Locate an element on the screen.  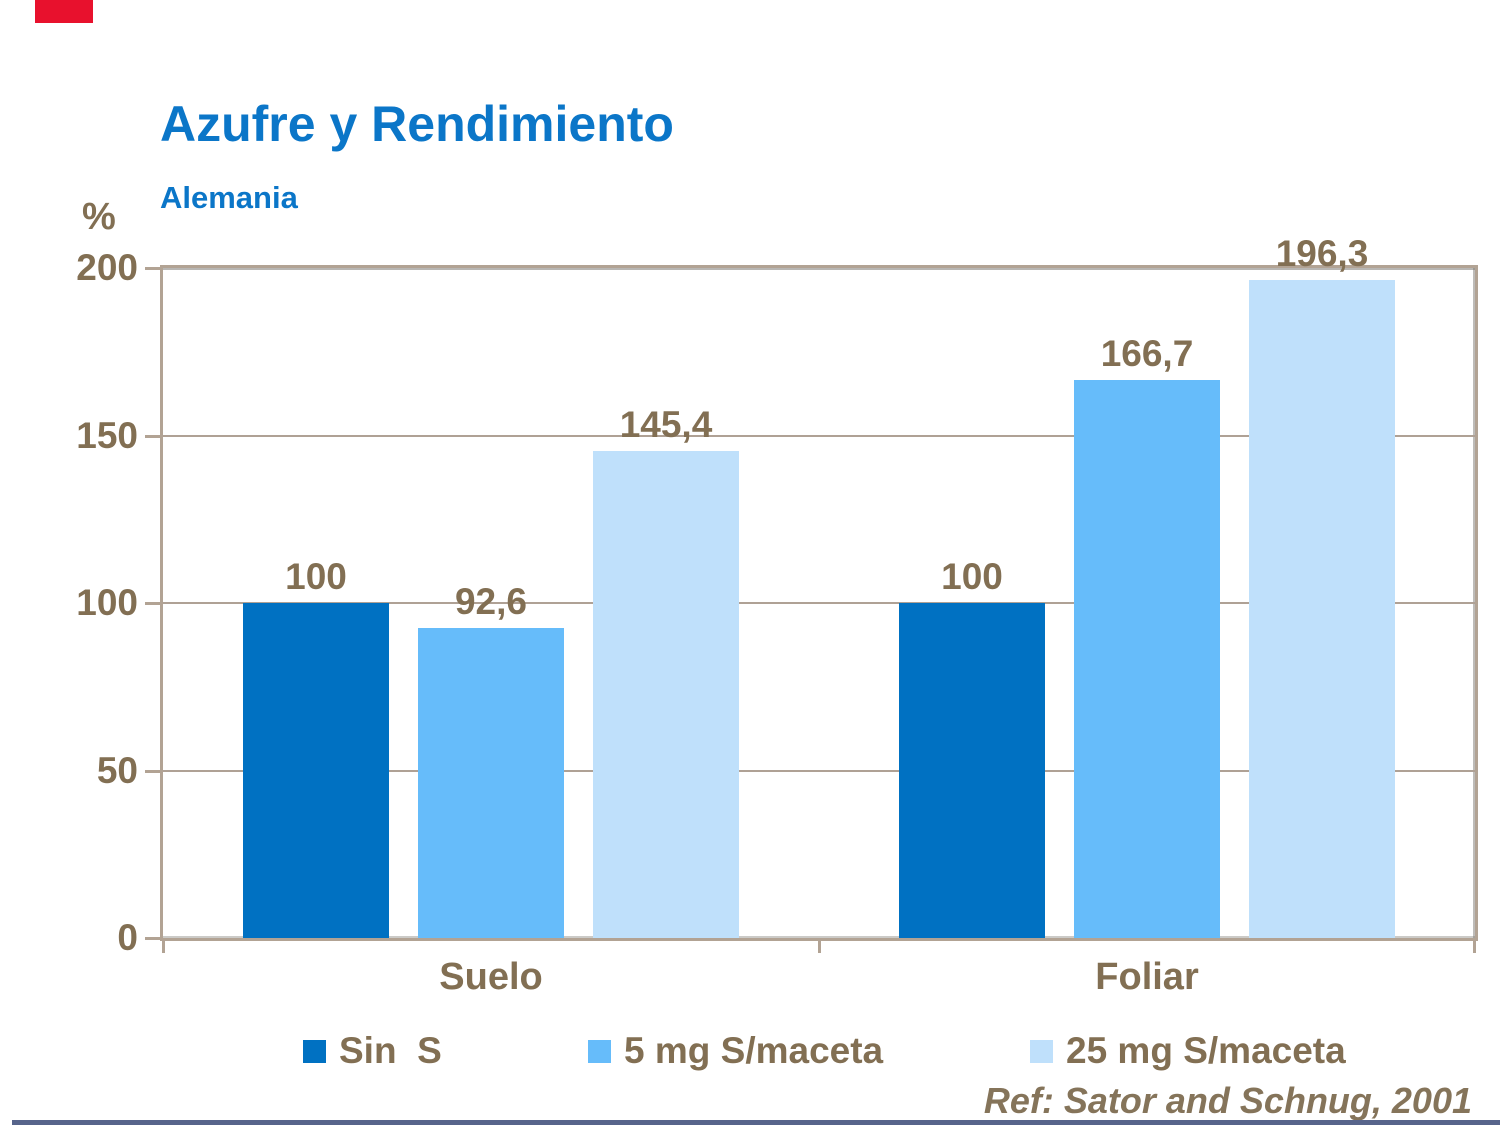
bar-value-label-suelo-25-mg-s-maceta: 145,4 is located at coordinates (666, 424).